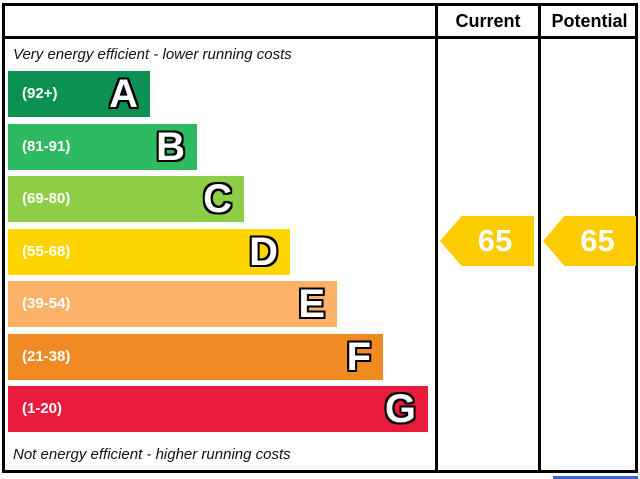 The image size is (640, 479). What do you see at coordinates (400, 409) in the screenshot?
I see `band-letter: G` at bounding box center [400, 409].